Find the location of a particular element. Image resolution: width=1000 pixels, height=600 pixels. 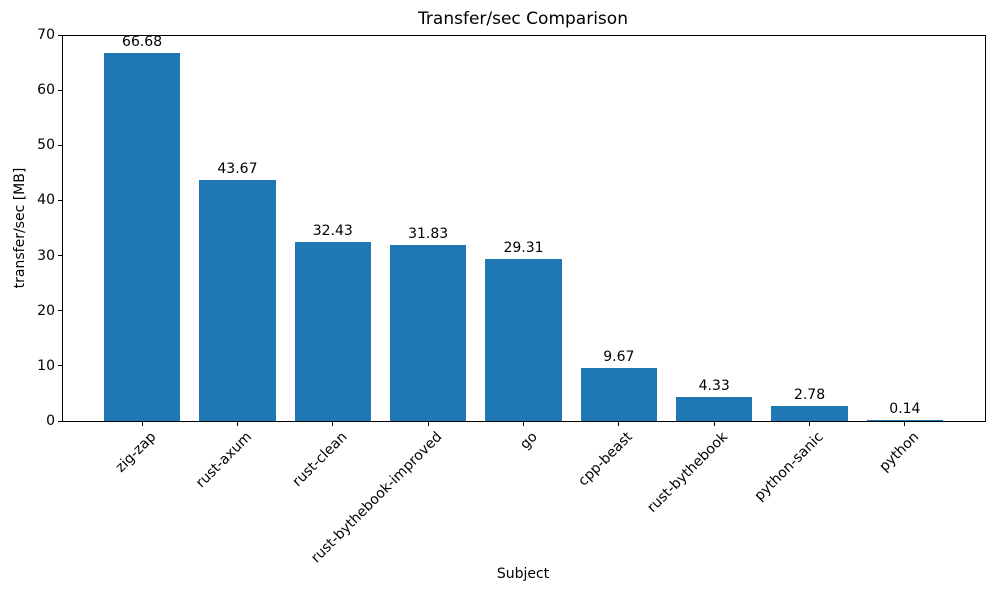

bar-value-label: 29.31 is located at coordinates (523, 248).